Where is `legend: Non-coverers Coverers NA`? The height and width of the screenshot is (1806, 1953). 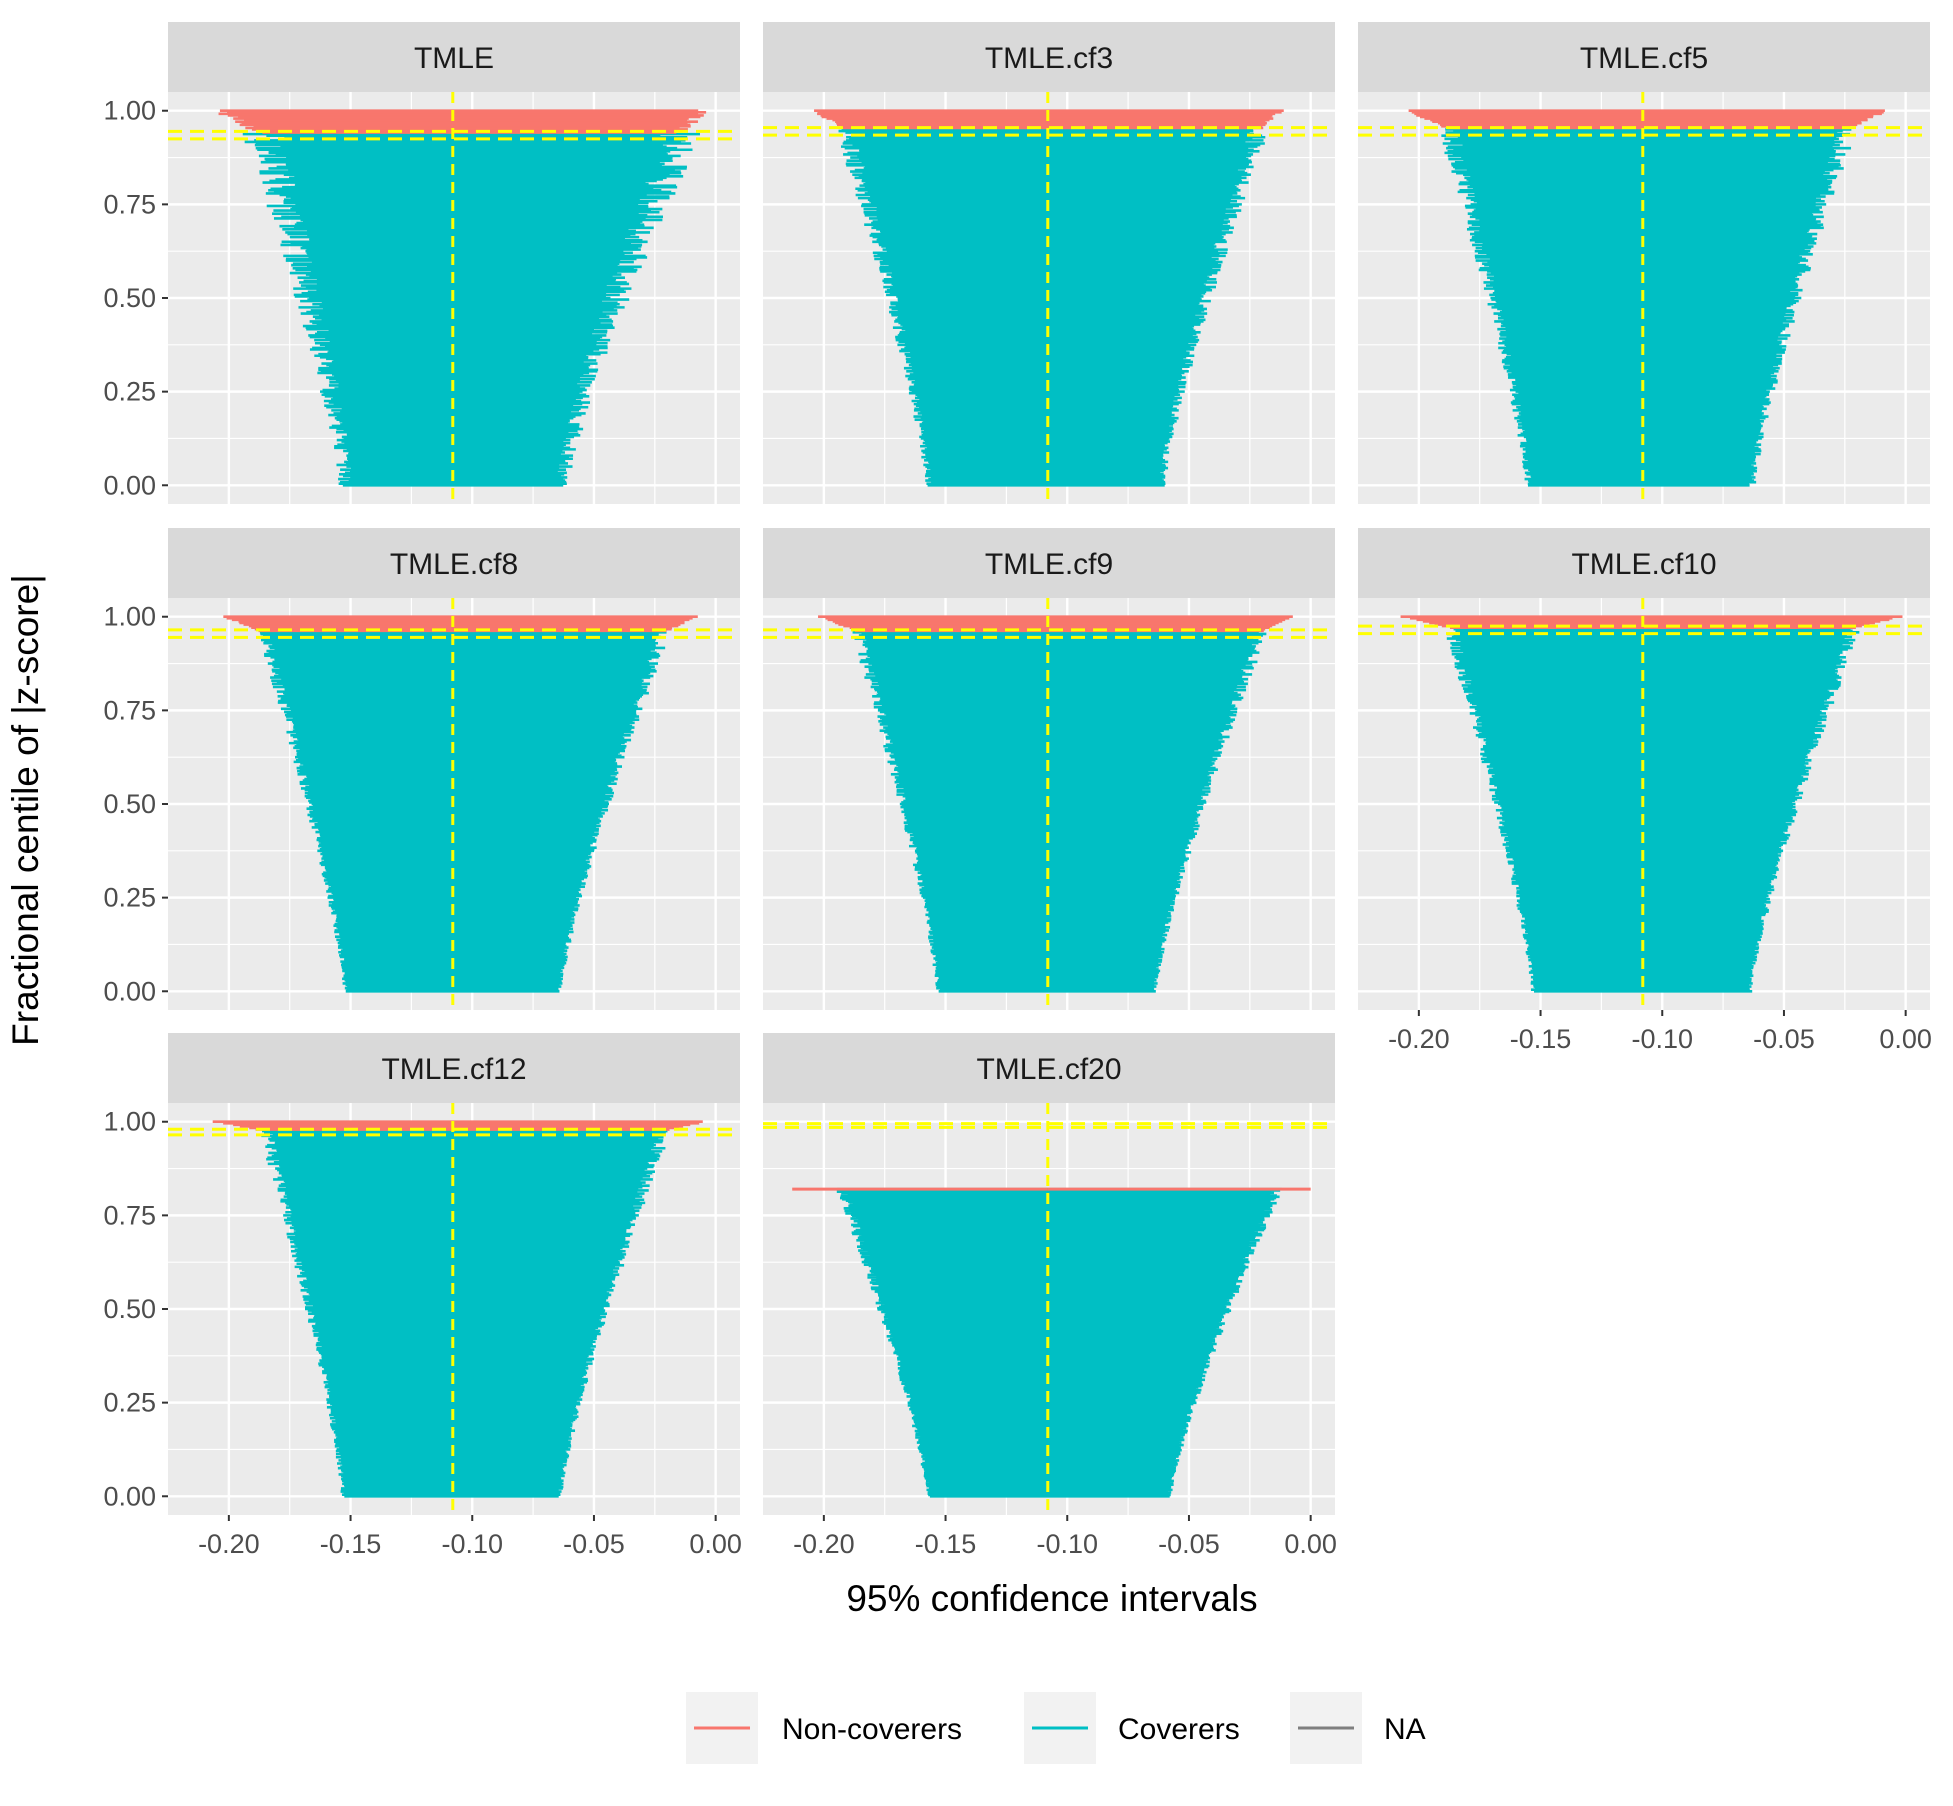
legend: Non-coverers Coverers NA is located at coordinates (1056, 1728).